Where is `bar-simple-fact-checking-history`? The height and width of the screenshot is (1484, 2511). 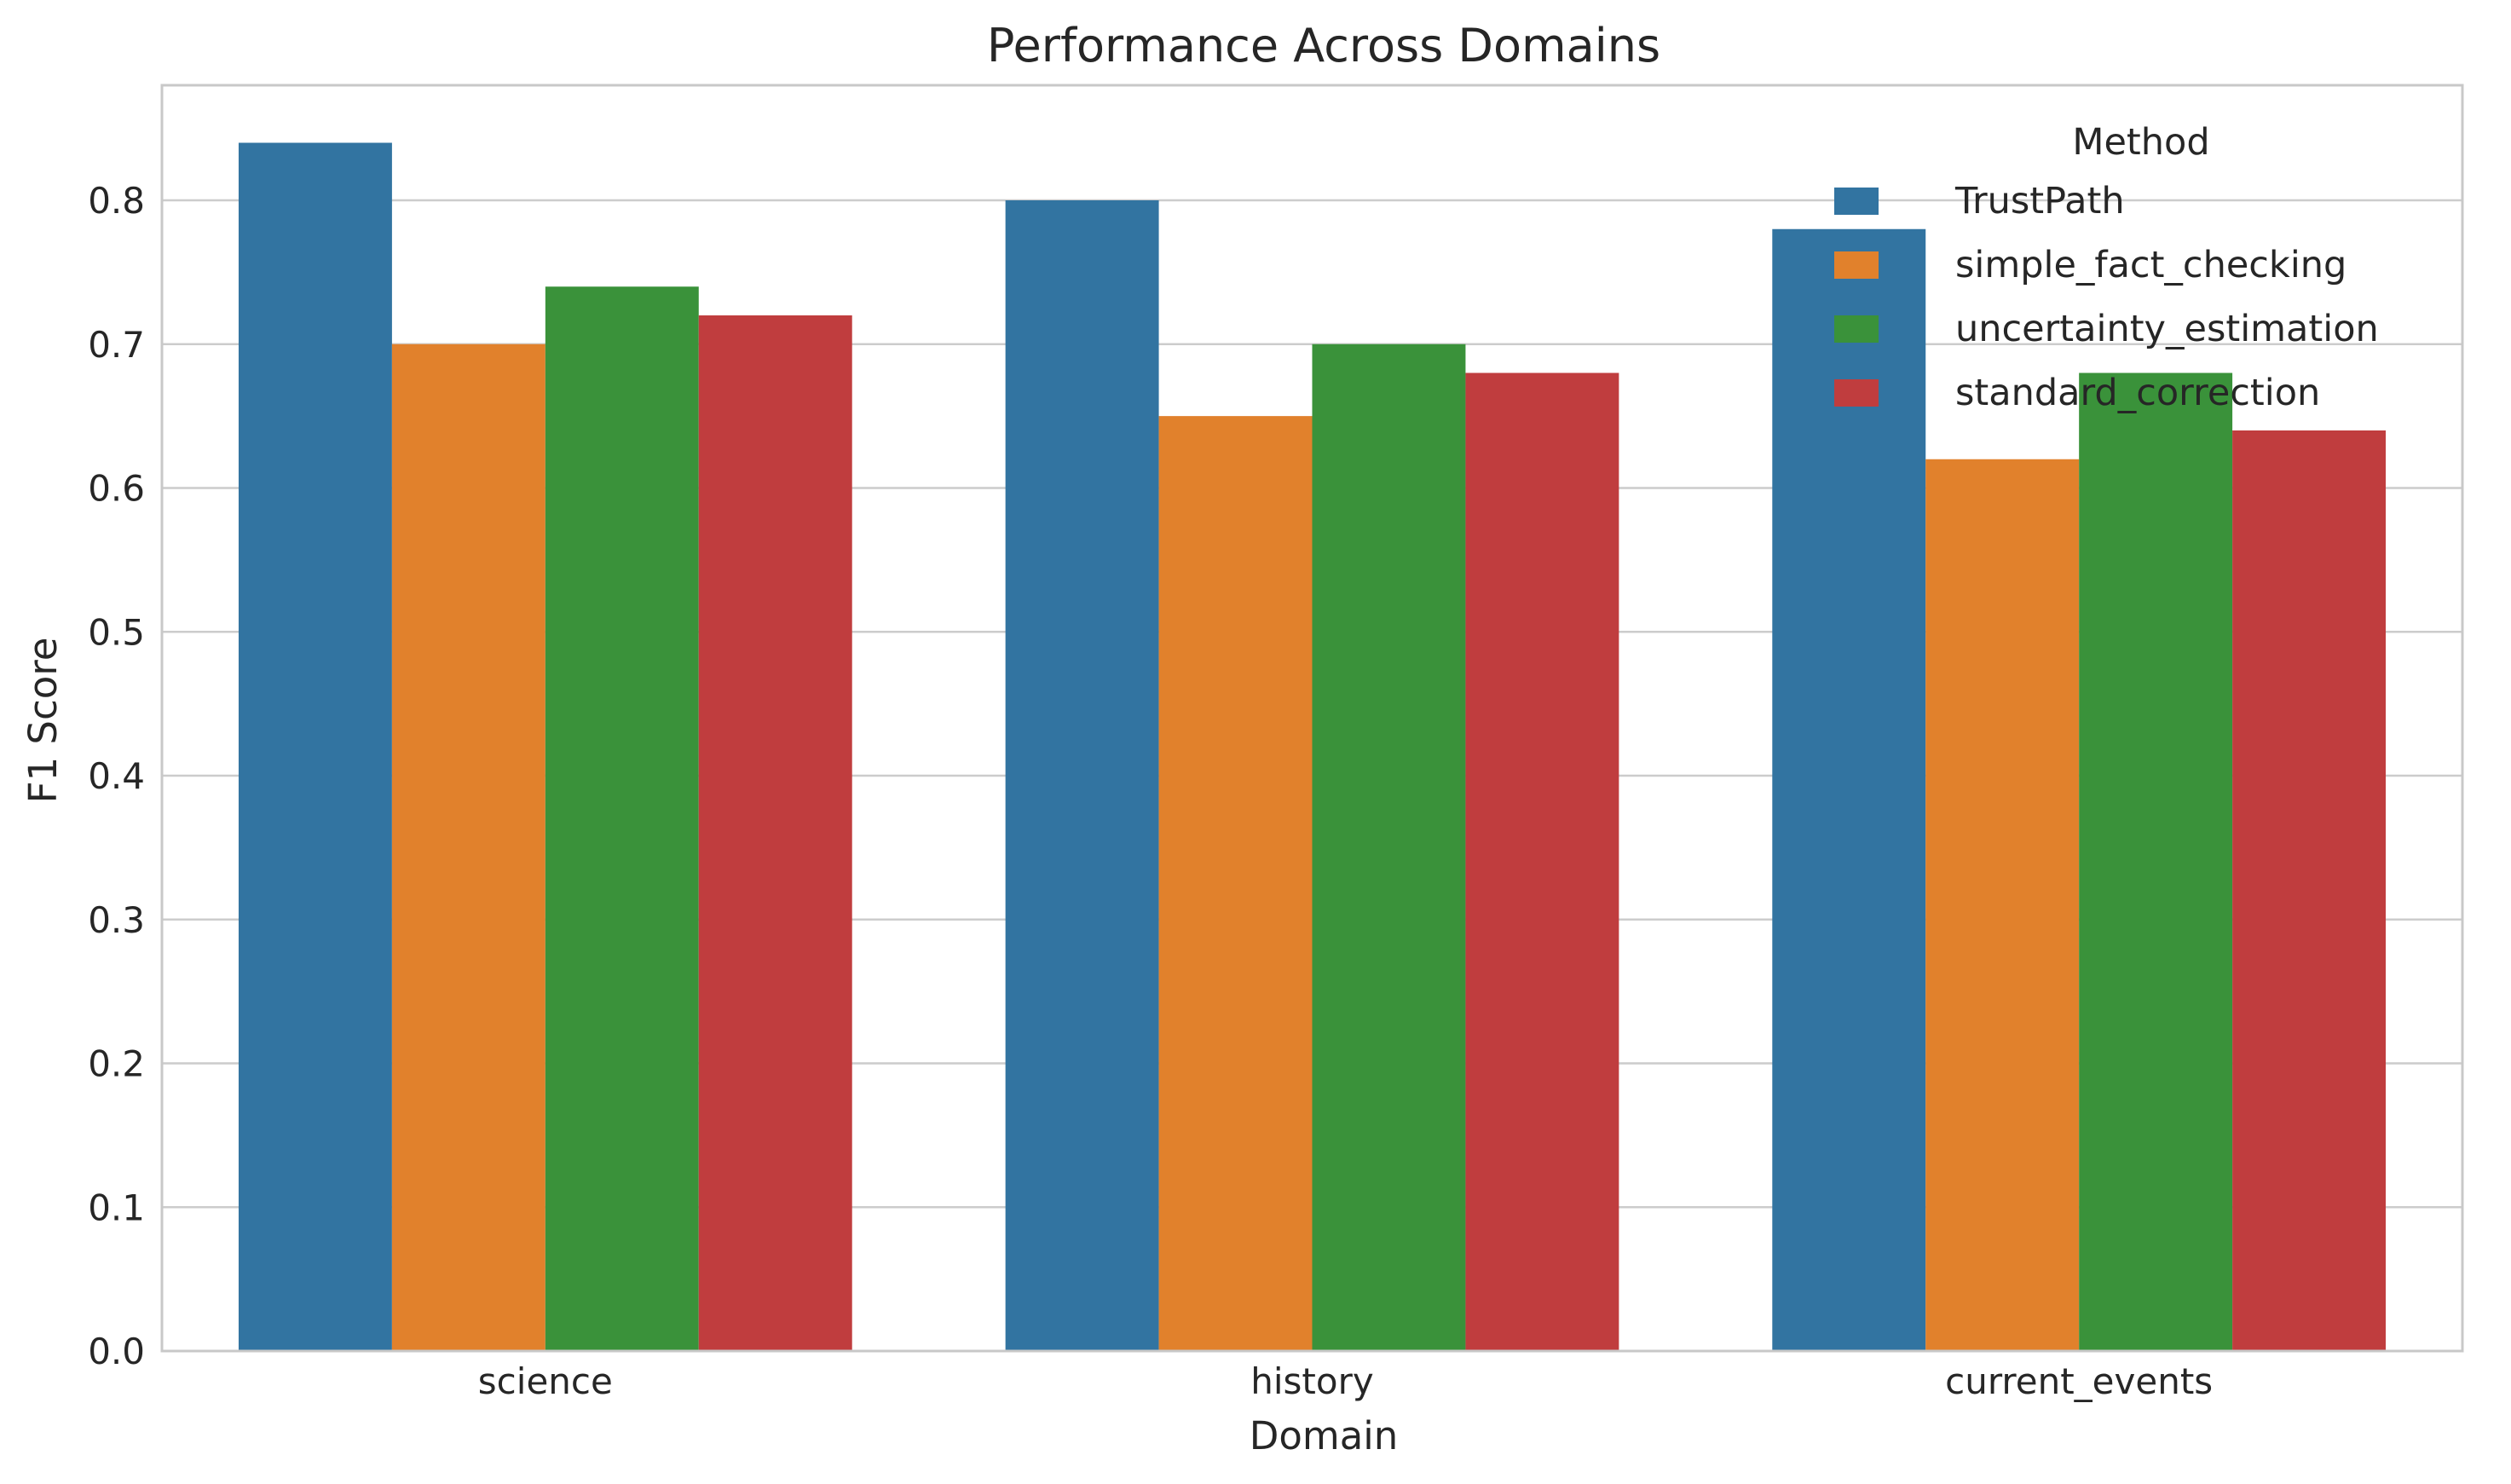 bar-simple-fact-checking-history is located at coordinates (1235, 883).